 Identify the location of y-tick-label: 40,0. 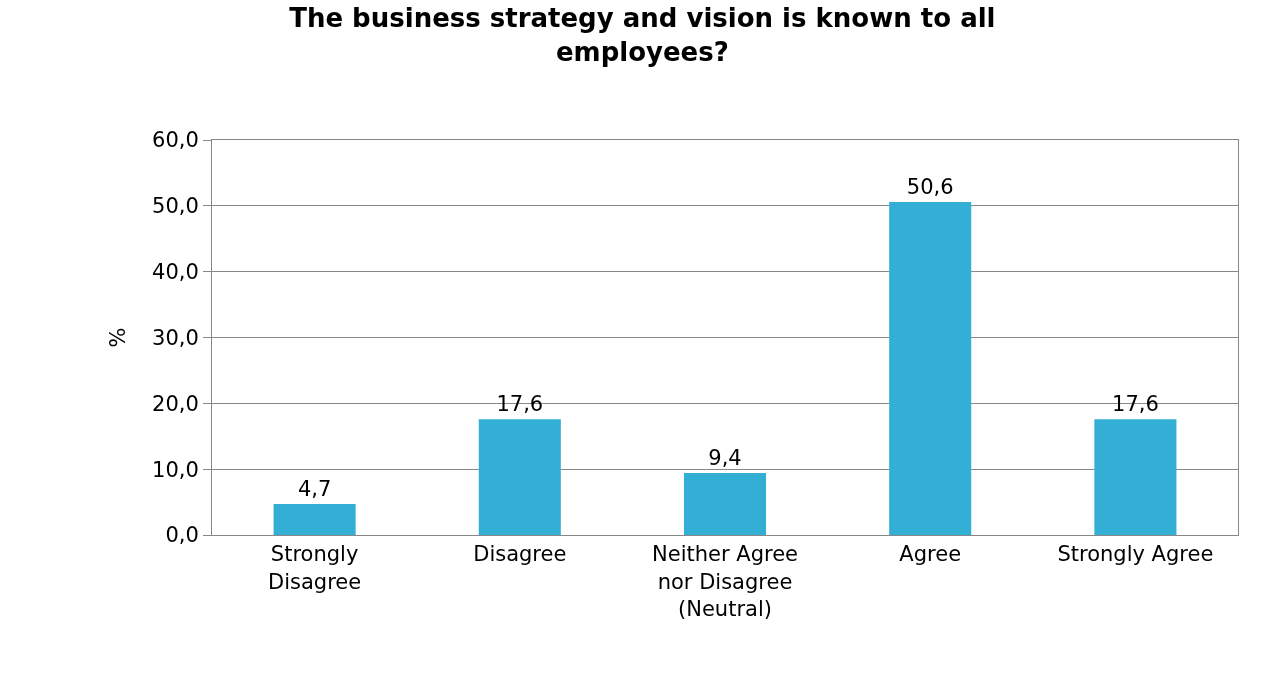
(175, 272).